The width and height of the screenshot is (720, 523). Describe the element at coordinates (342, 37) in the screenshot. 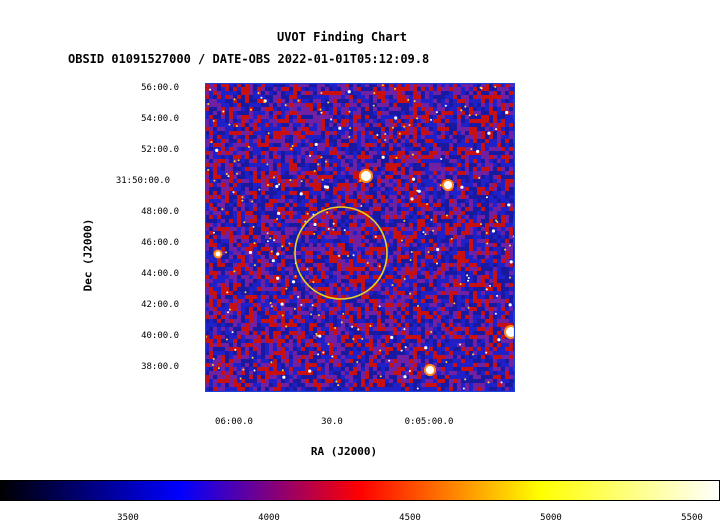

I see `chart-title: UVOT Finding Chart` at that location.